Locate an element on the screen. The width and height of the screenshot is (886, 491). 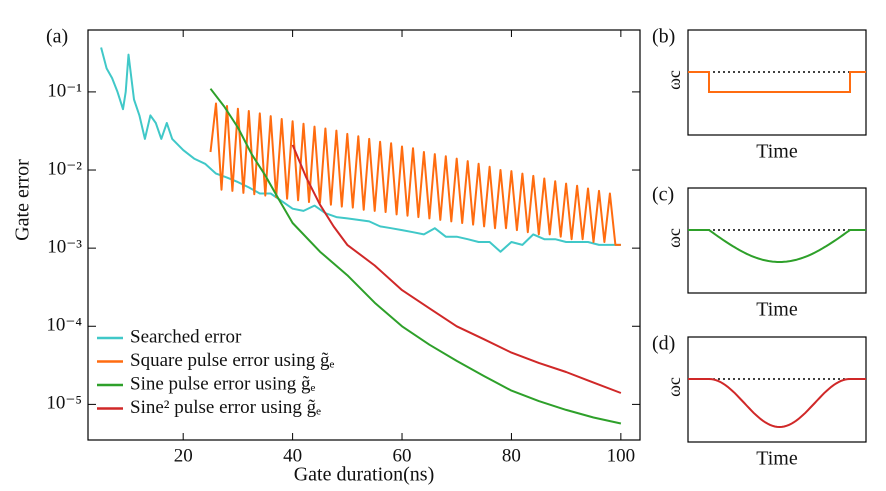
x-tick-label: 40 is located at coordinates (292, 455).